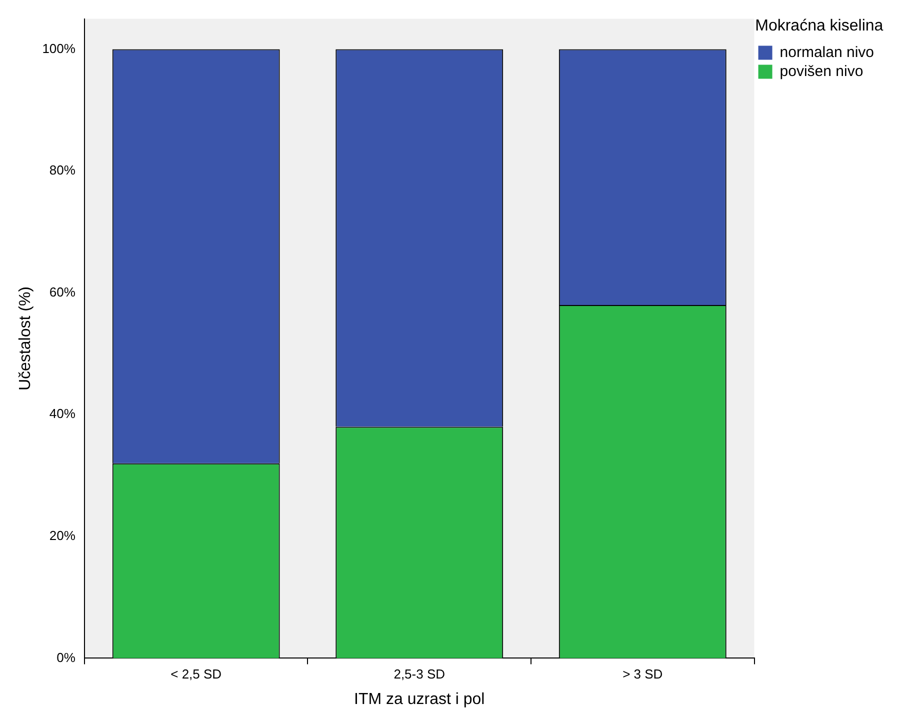 This screenshot has width=904, height=726. Describe the element at coordinates (819, 25) in the screenshot. I see `legend-title: Mokraćna kiselina` at that location.